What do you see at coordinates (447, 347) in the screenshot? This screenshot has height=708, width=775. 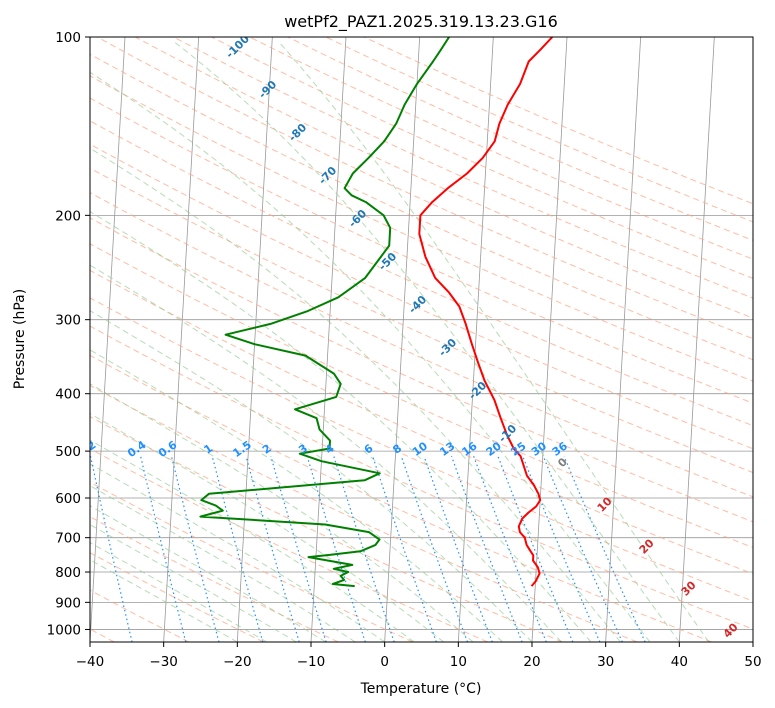 I see `dry-adiabat-label: -30` at bounding box center [447, 347].